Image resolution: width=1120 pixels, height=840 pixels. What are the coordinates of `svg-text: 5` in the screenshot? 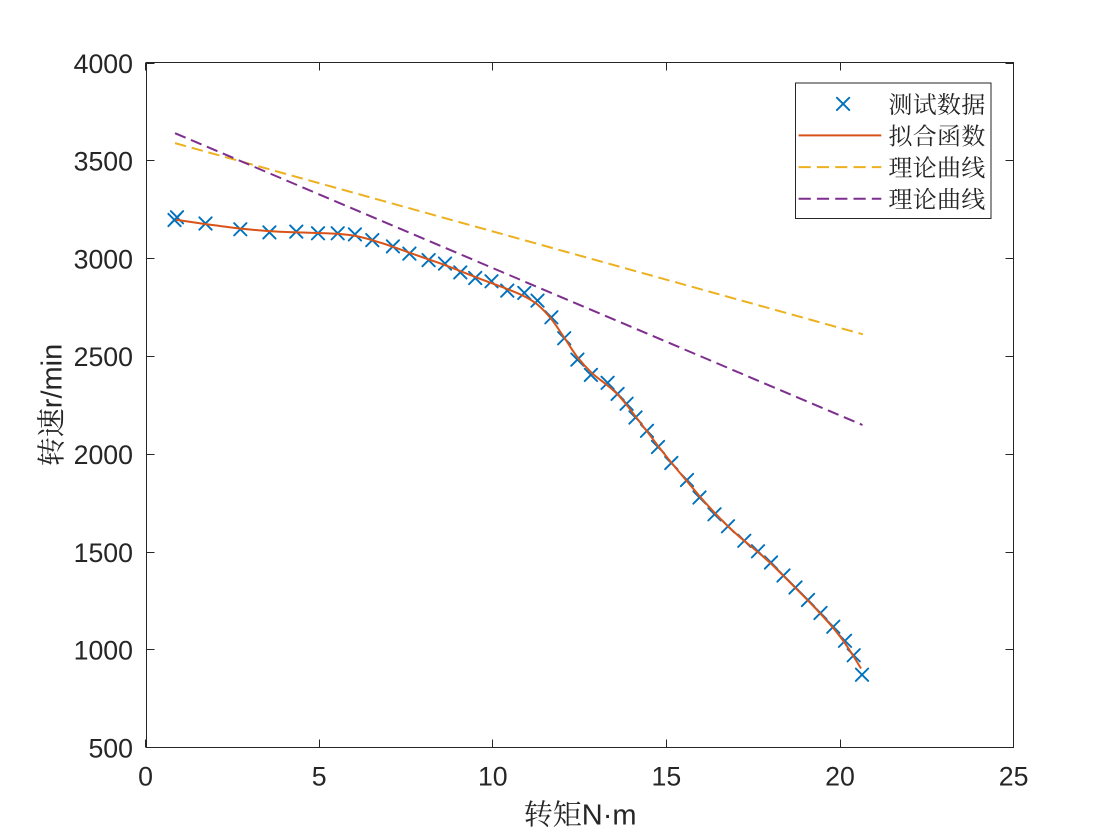 It's located at (319, 777).